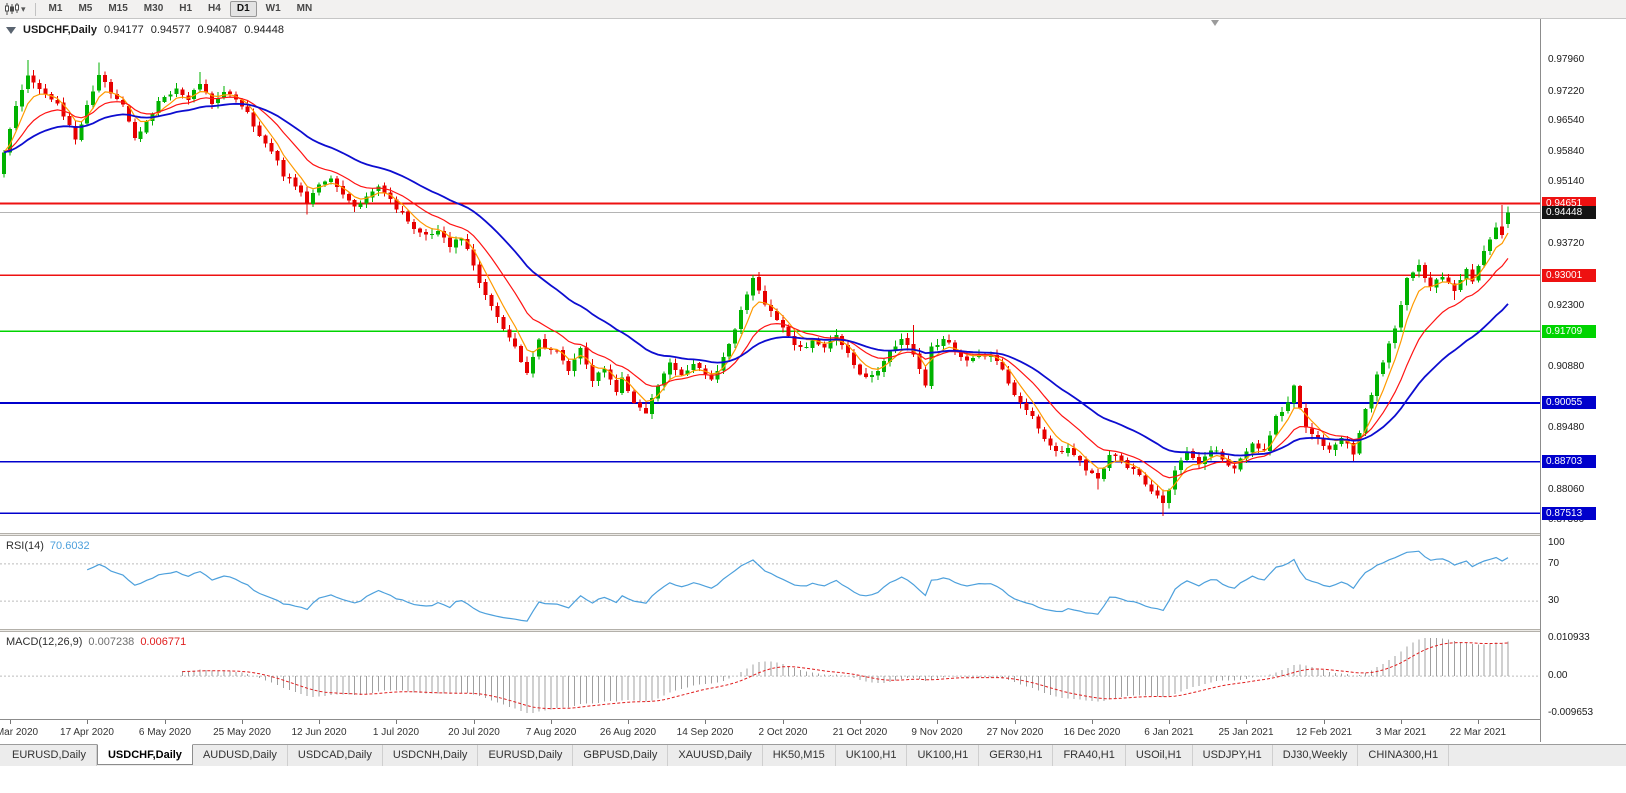 This screenshot has width=1626, height=793. Describe the element at coordinates (799, 755) in the screenshot. I see `chart-tab-hk50-m15: HK50,M15` at that location.